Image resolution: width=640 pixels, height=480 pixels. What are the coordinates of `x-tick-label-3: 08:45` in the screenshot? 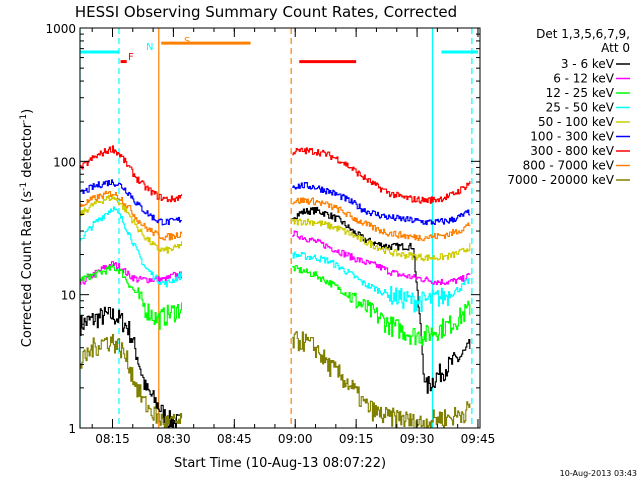 It's located at (234, 439).